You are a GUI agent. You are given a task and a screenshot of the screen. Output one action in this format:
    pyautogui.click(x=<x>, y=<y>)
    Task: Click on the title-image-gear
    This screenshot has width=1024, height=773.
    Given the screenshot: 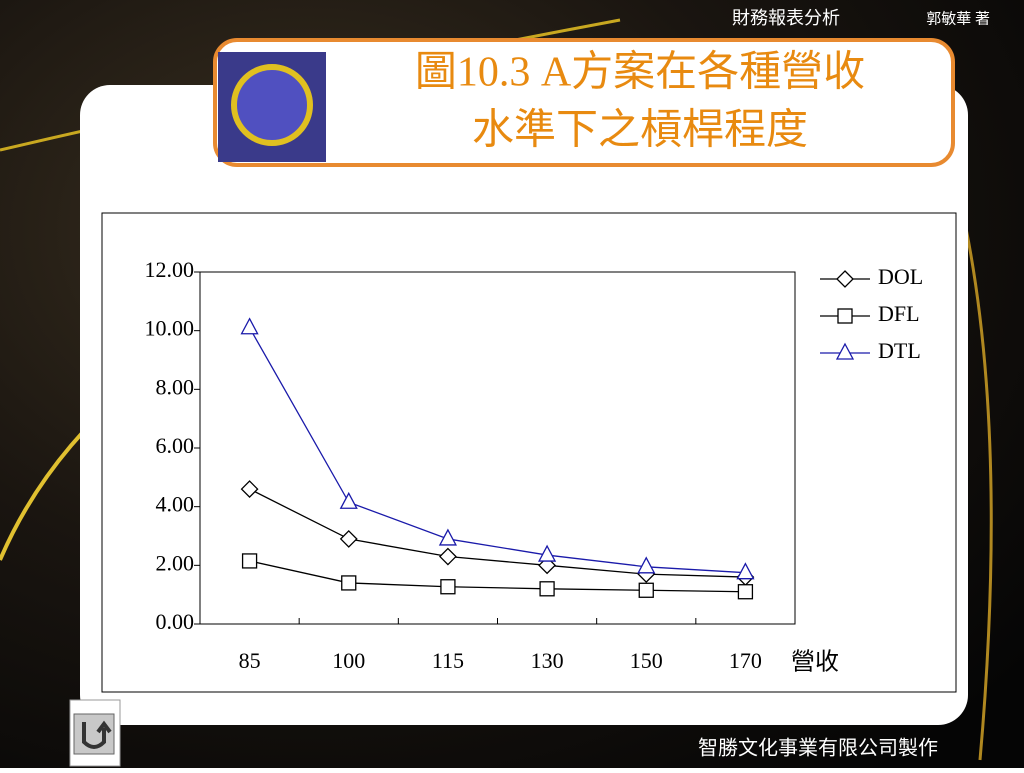 What is the action you would take?
    pyautogui.click(x=272, y=105)
    